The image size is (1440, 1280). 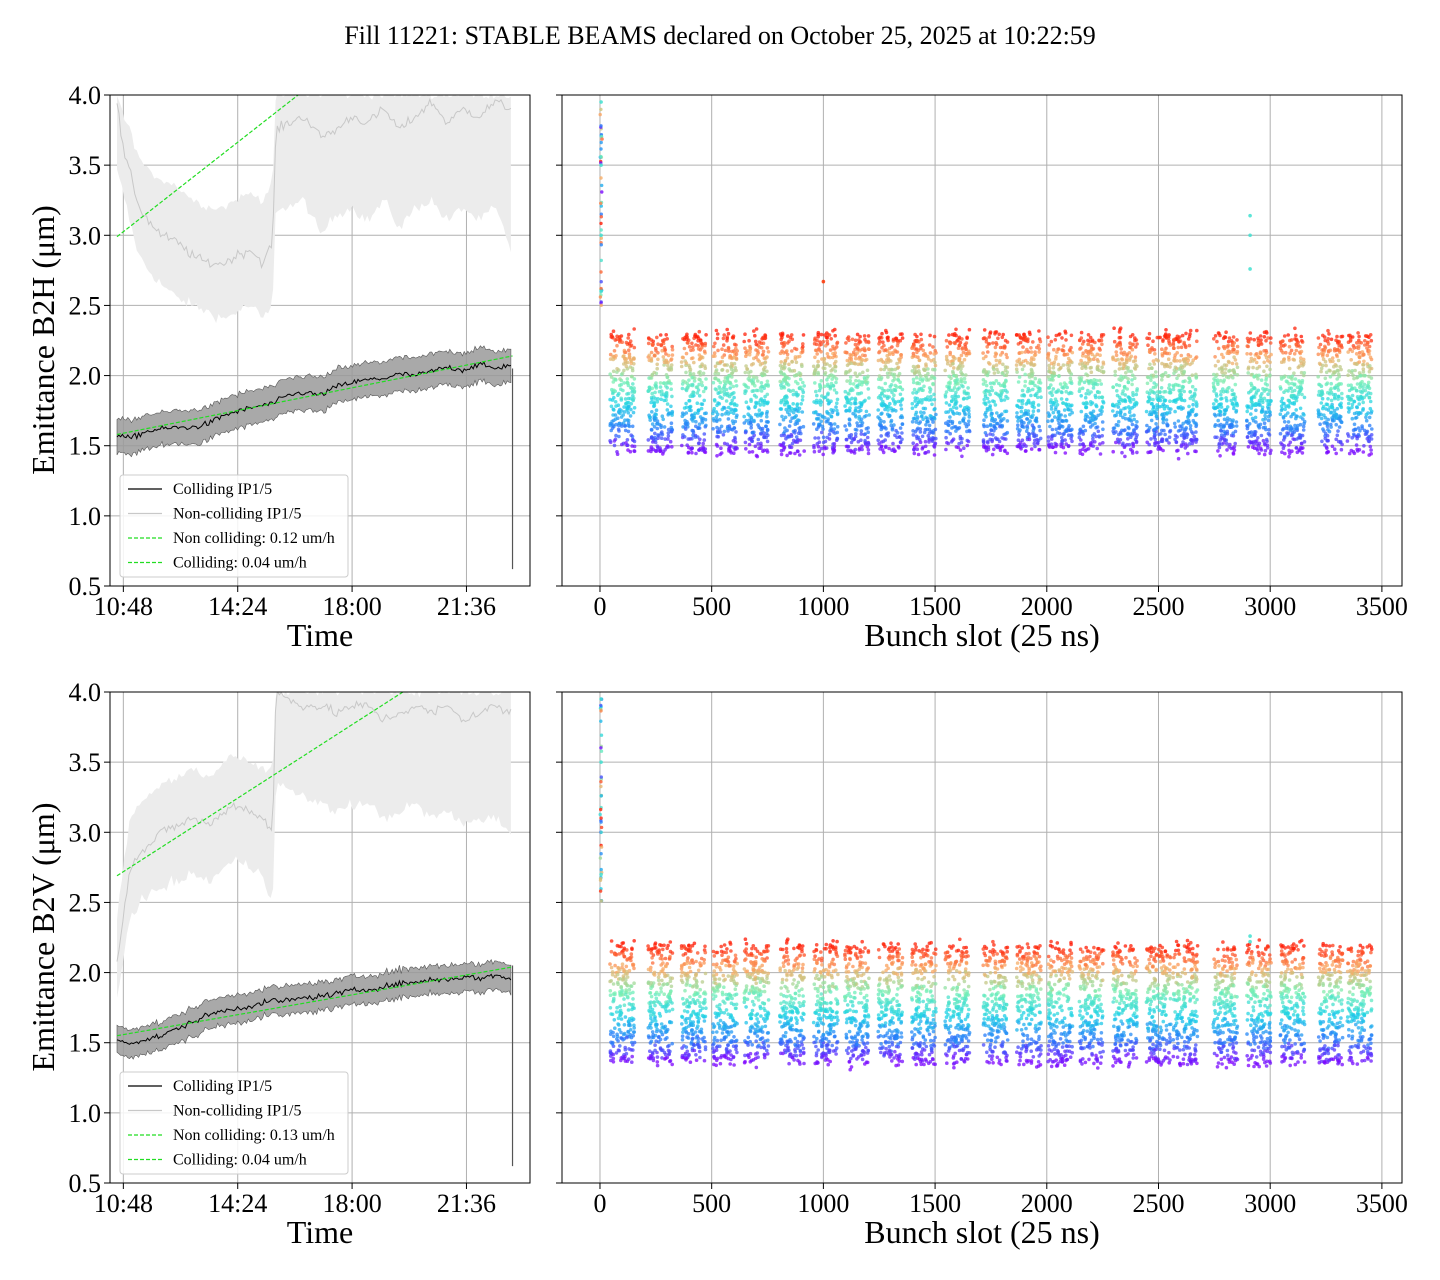 I want to click on colliding-line, so click(x=313, y=401).